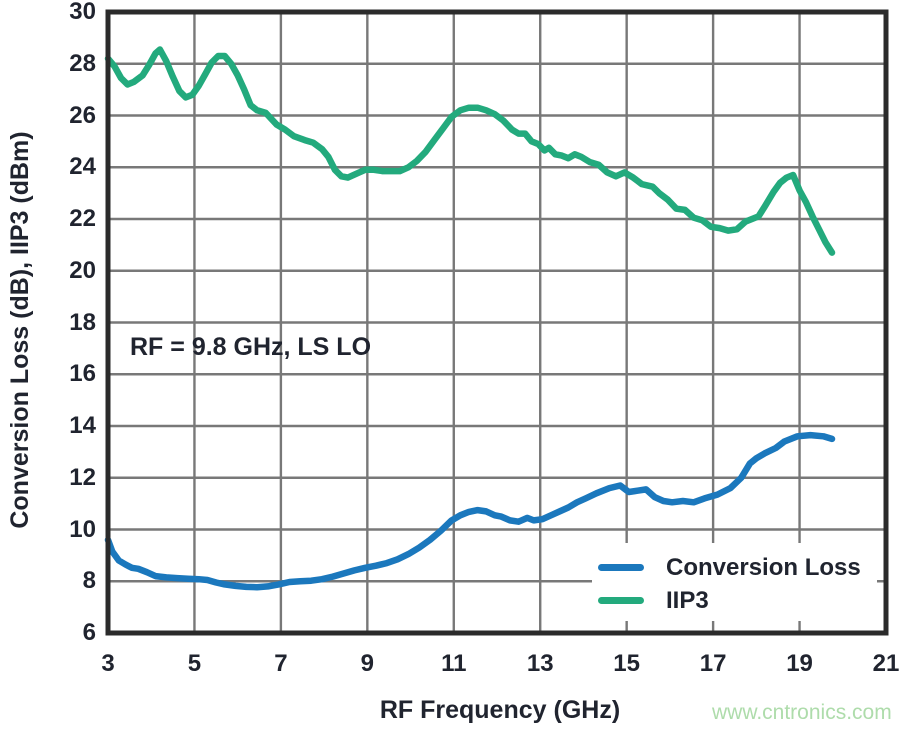 This screenshot has width=900, height=730. Describe the element at coordinates (82, 322) in the screenshot. I see `y-tick-label: 18` at that location.